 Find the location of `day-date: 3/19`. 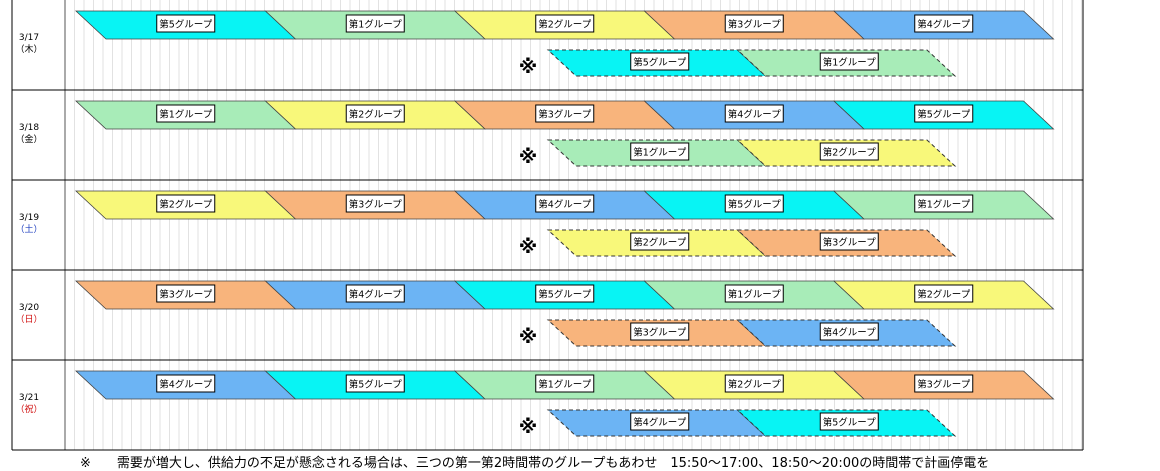

day-date: 3/19 is located at coordinates (29, 218).